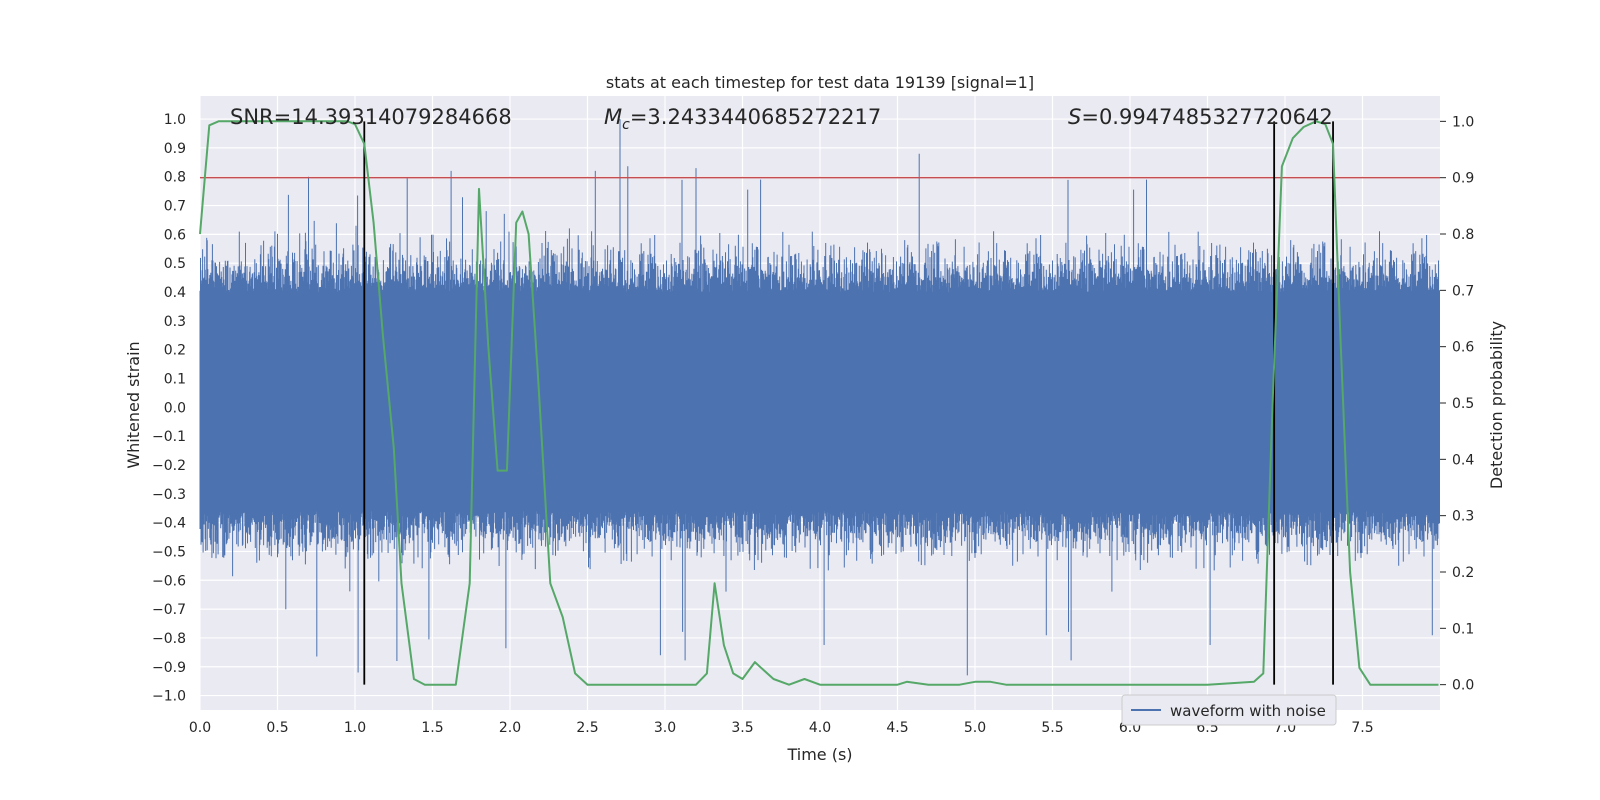 This screenshot has width=1600, height=800. I want to click on x-tick-label: 1.5, so click(432, 728).